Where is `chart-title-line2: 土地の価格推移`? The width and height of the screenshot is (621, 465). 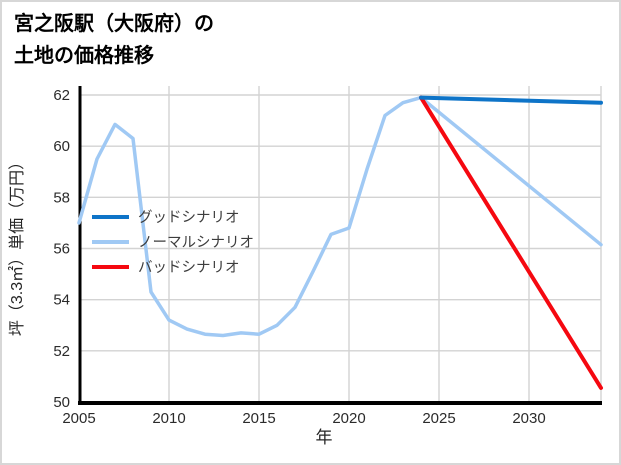
chart-title-line2: 土地の価格推移 is located at coordinates (84, 56).